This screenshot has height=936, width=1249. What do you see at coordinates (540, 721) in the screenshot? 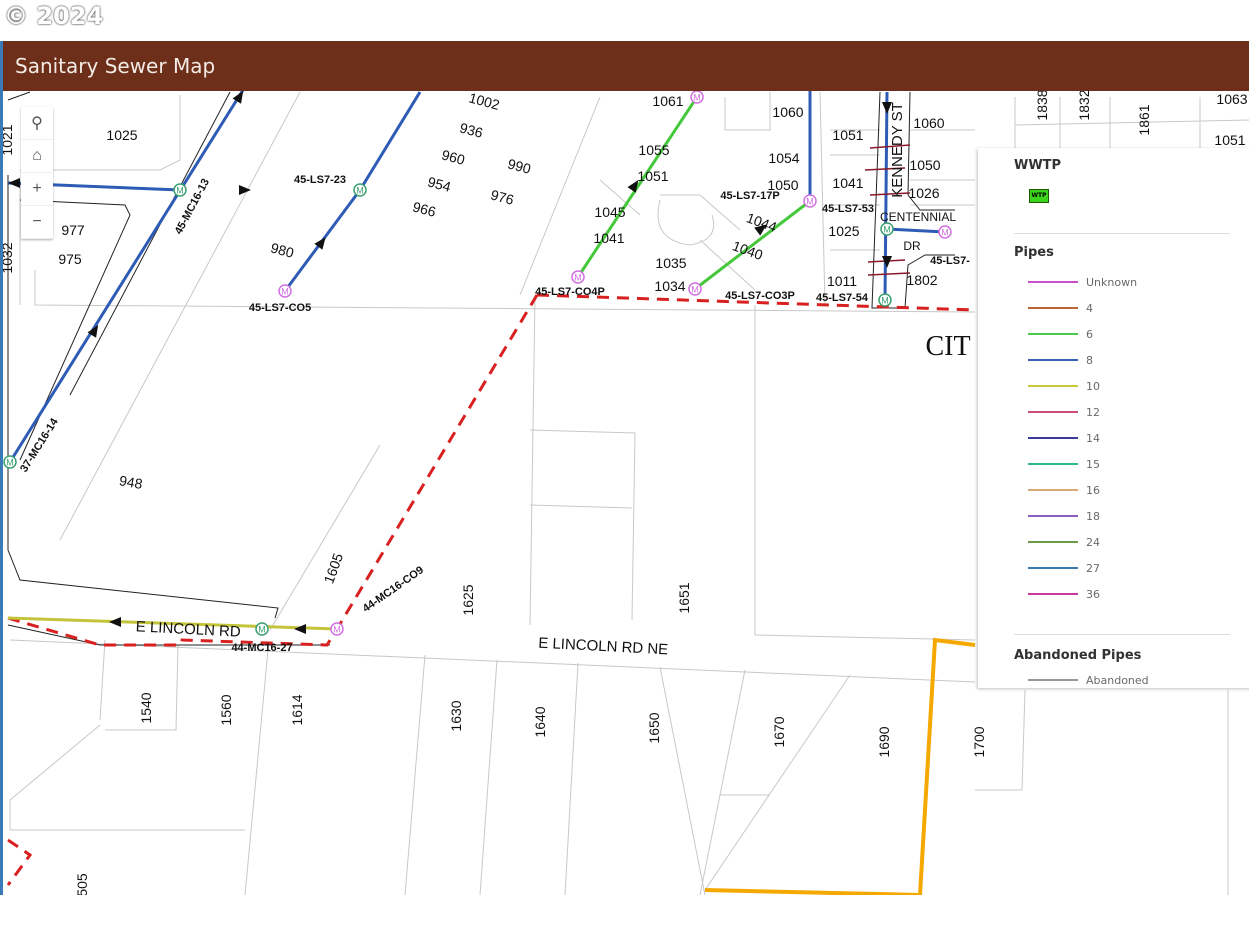
I see `parcel-number: 1640` at bounding box center [540, 721].